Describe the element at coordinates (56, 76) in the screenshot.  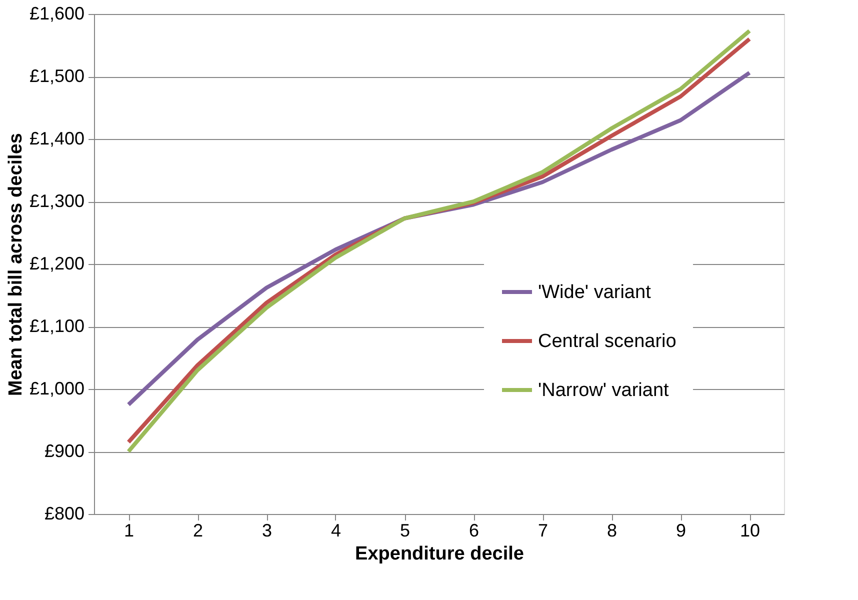
I see `y-tick-label: £1,500` at that location.